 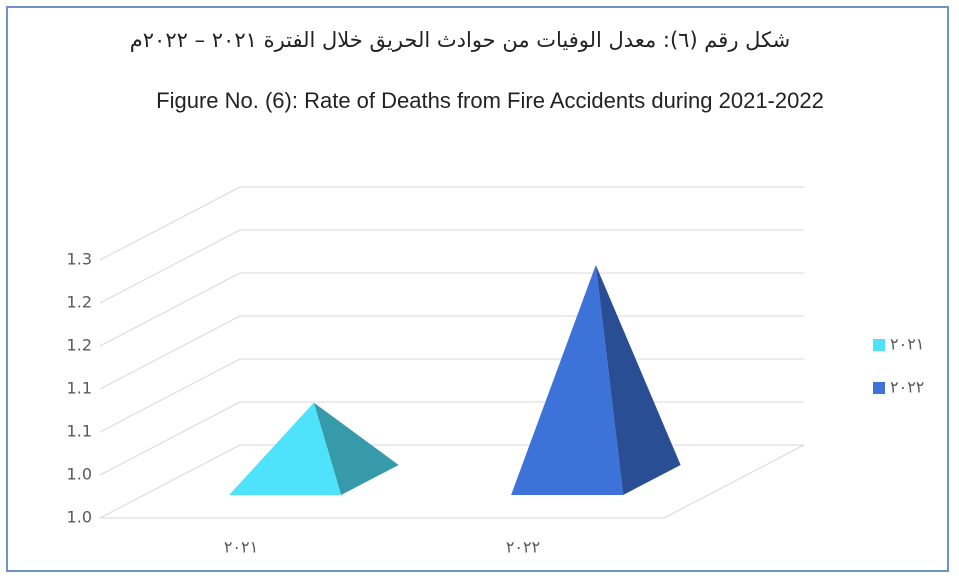 What do you see at coordinates (79, 259) in the screenshot?
I see `y-tick-label: 1.3` at bounding box center [79, 259].